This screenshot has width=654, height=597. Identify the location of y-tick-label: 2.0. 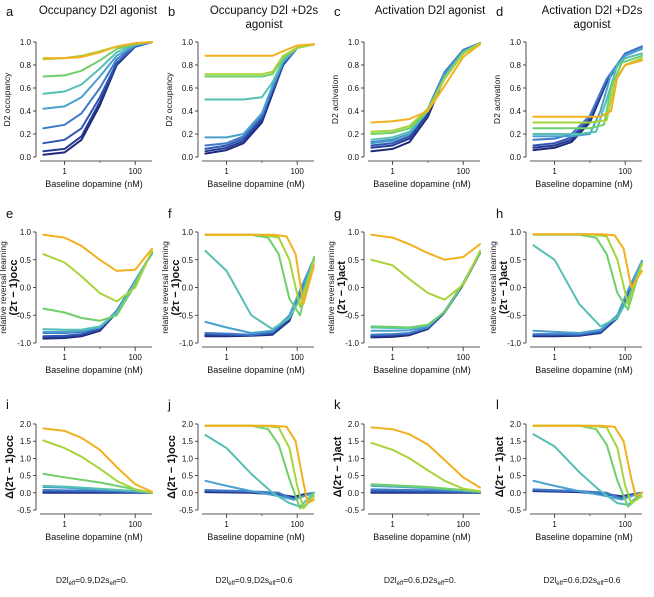
(354, 424).